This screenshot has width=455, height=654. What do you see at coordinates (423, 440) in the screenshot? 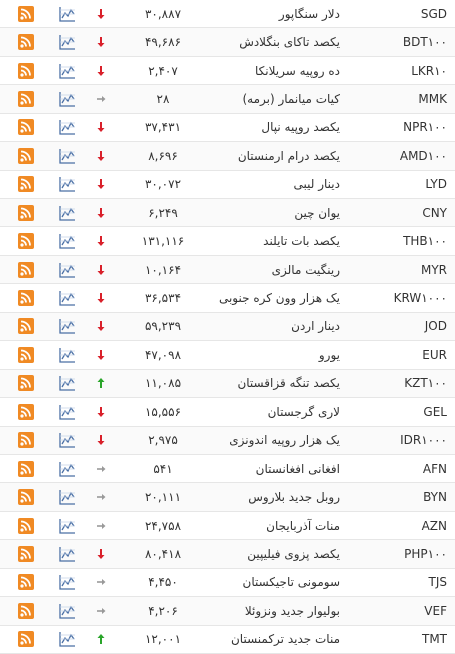
I see `currency-code: IDR۱۰۰۰` at bounding box center [423, 440].